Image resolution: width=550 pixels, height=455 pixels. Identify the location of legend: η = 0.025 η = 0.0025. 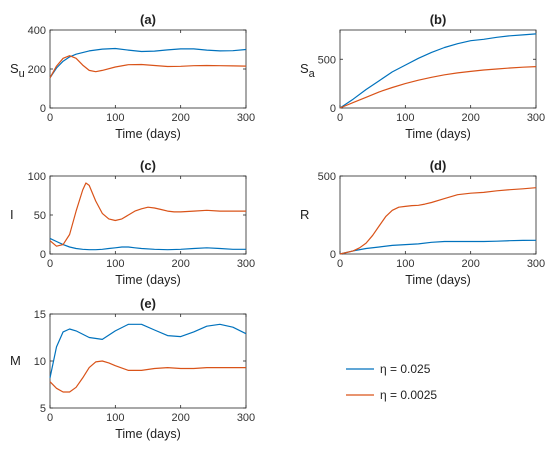
(400, 380).